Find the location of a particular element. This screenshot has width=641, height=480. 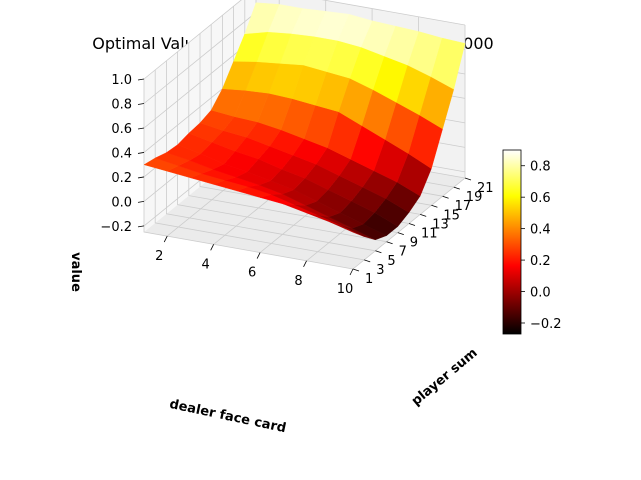

colorbar-tick-label: 0.0 is located at coordinates (540, 293).